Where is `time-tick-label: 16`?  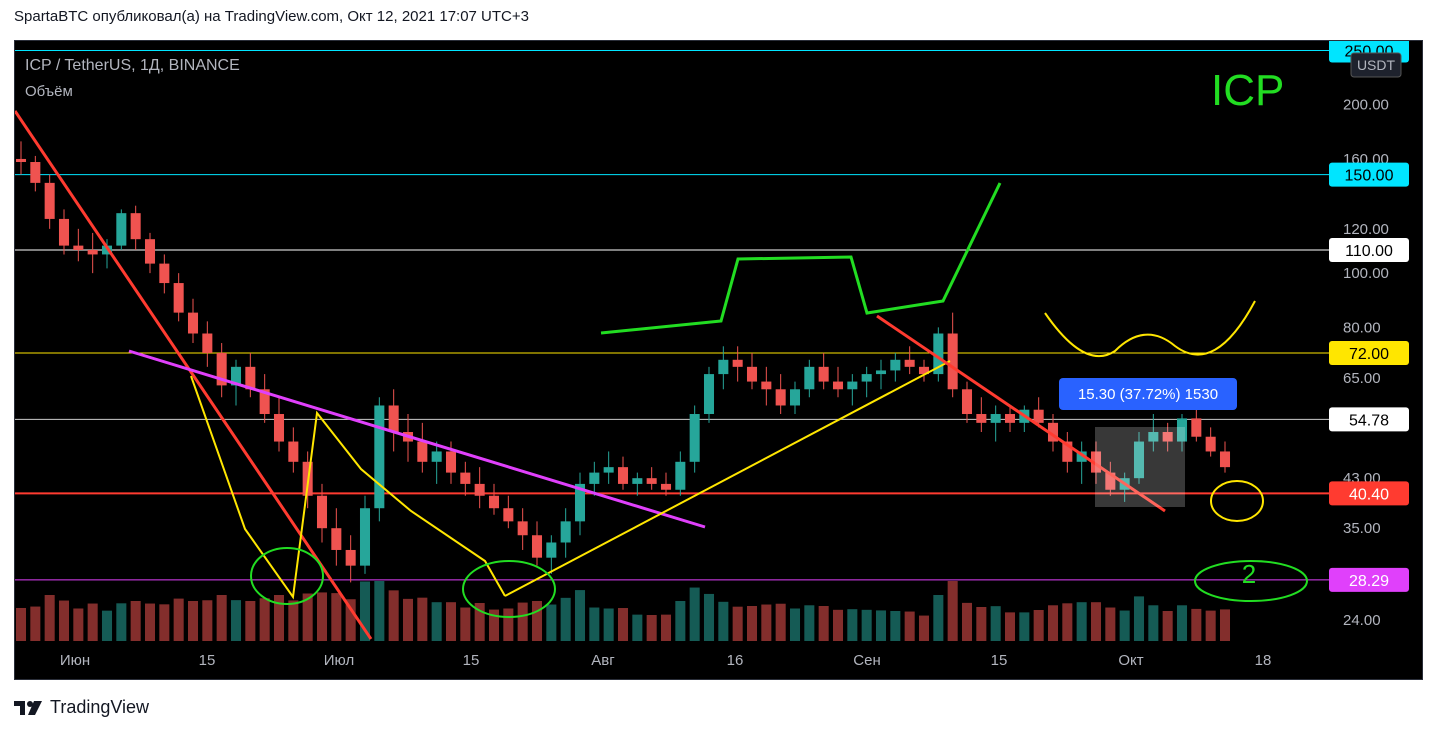 time-tick-label: 16 is located at coordinates (735, 660).